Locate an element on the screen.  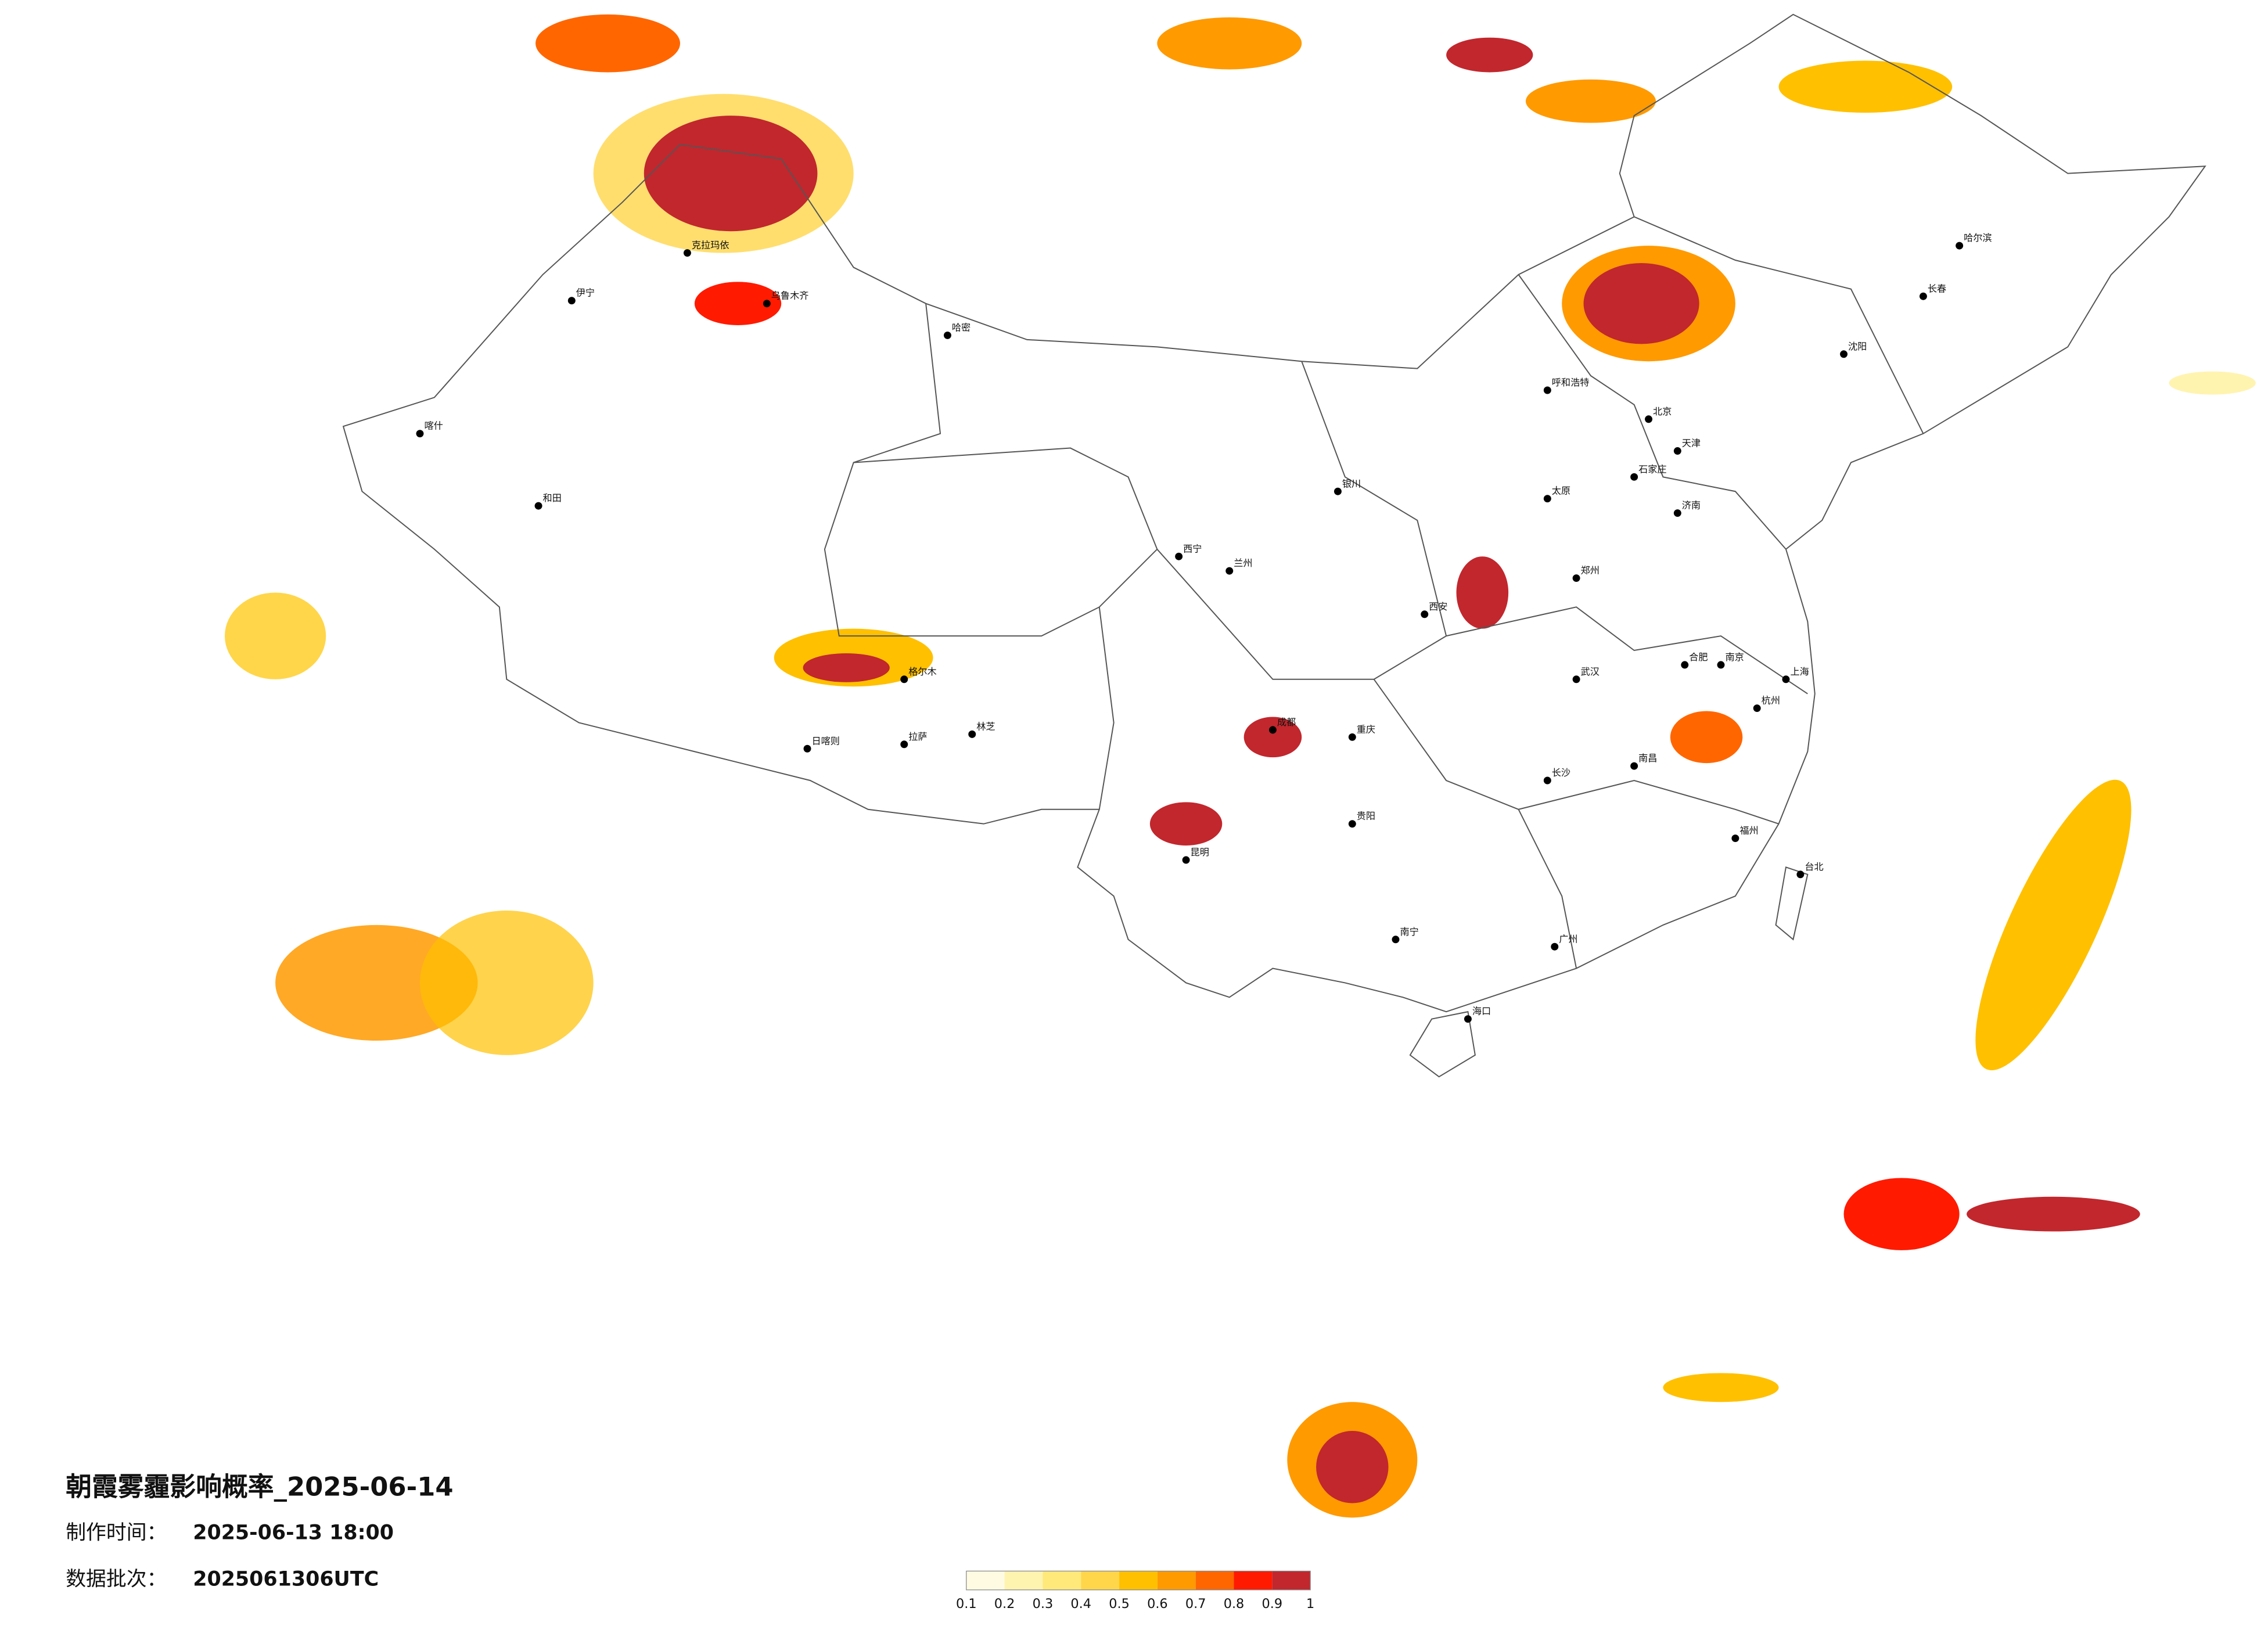
colorbar-tick-label: 0.5 is located at coordinates (1119, 1603).